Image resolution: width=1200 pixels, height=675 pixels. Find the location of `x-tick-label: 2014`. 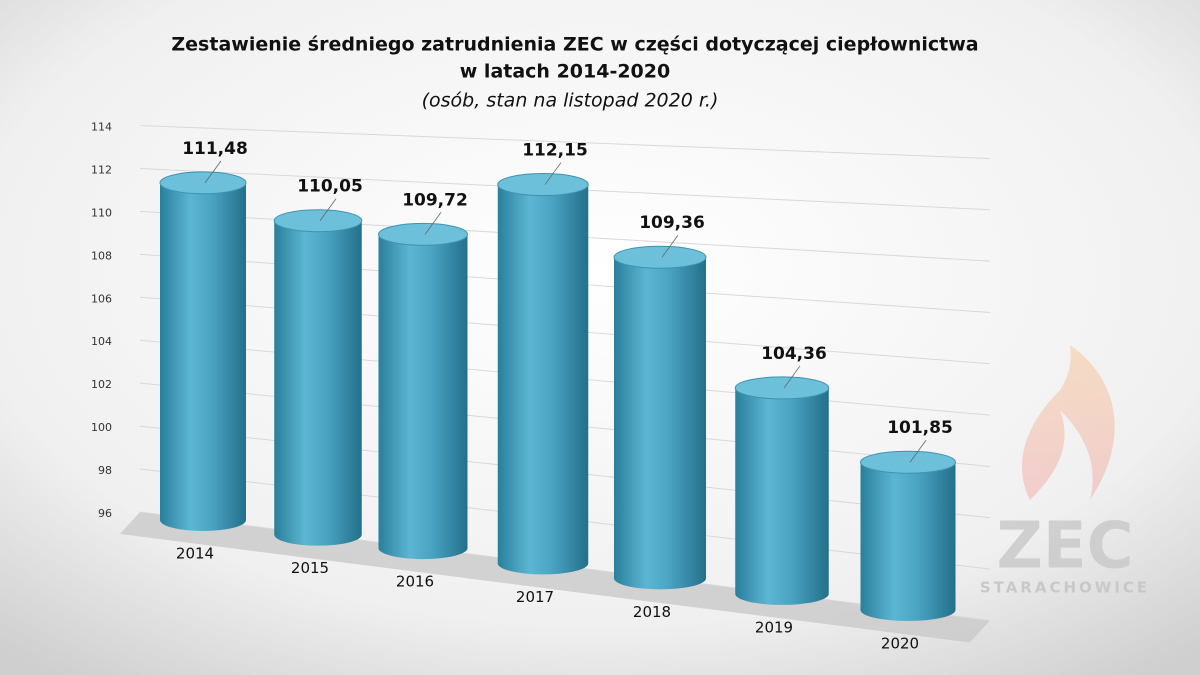

x-tick-label: 2014 is located at coordinates (195, 554).